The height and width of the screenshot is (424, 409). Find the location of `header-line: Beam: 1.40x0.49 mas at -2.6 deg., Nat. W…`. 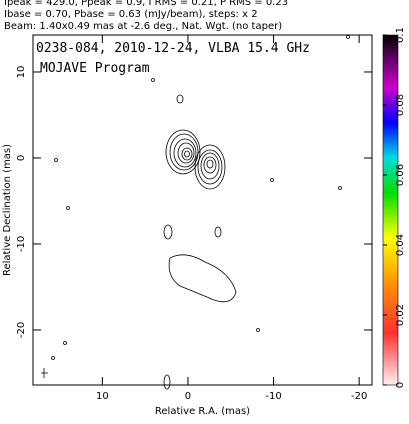

header-line: Beam: 1.40x0.49 mas at -2.6 deg., Nat. W… is located at coordinates (143, 26).